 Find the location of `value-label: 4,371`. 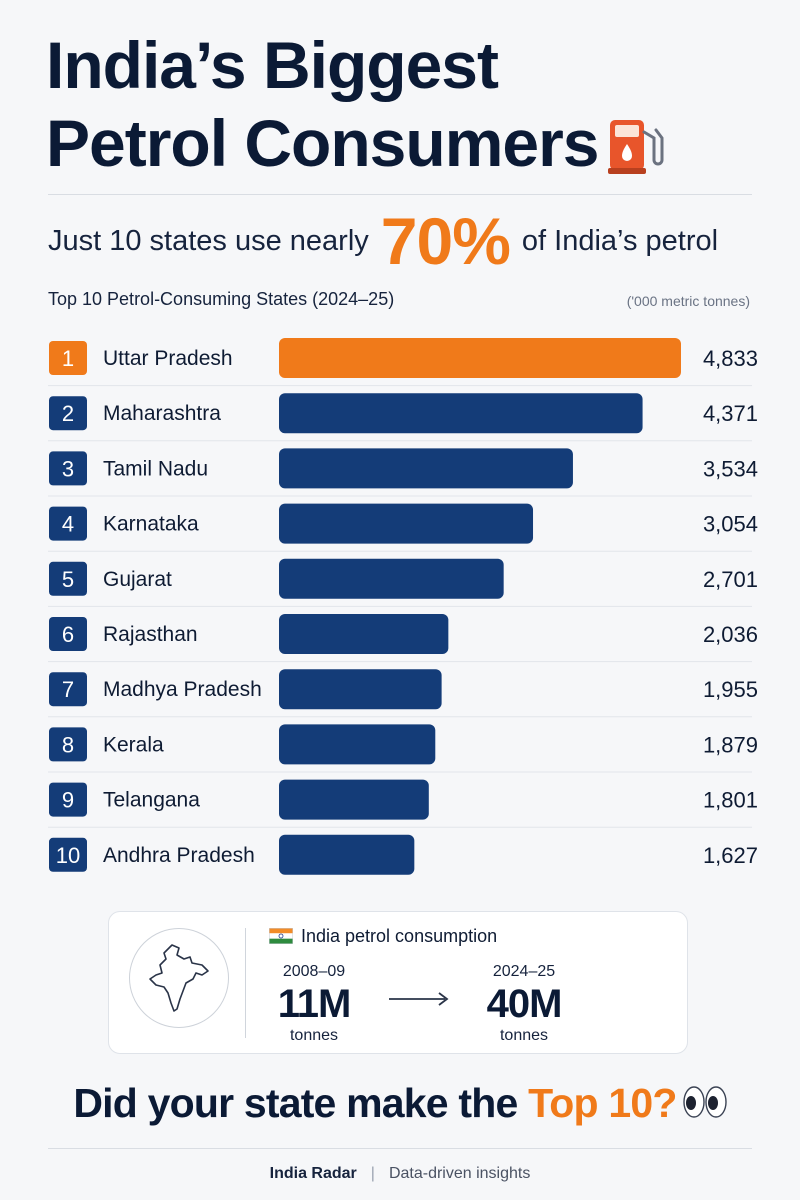

value-label: 4,371 is located at coordinates (730, 413).